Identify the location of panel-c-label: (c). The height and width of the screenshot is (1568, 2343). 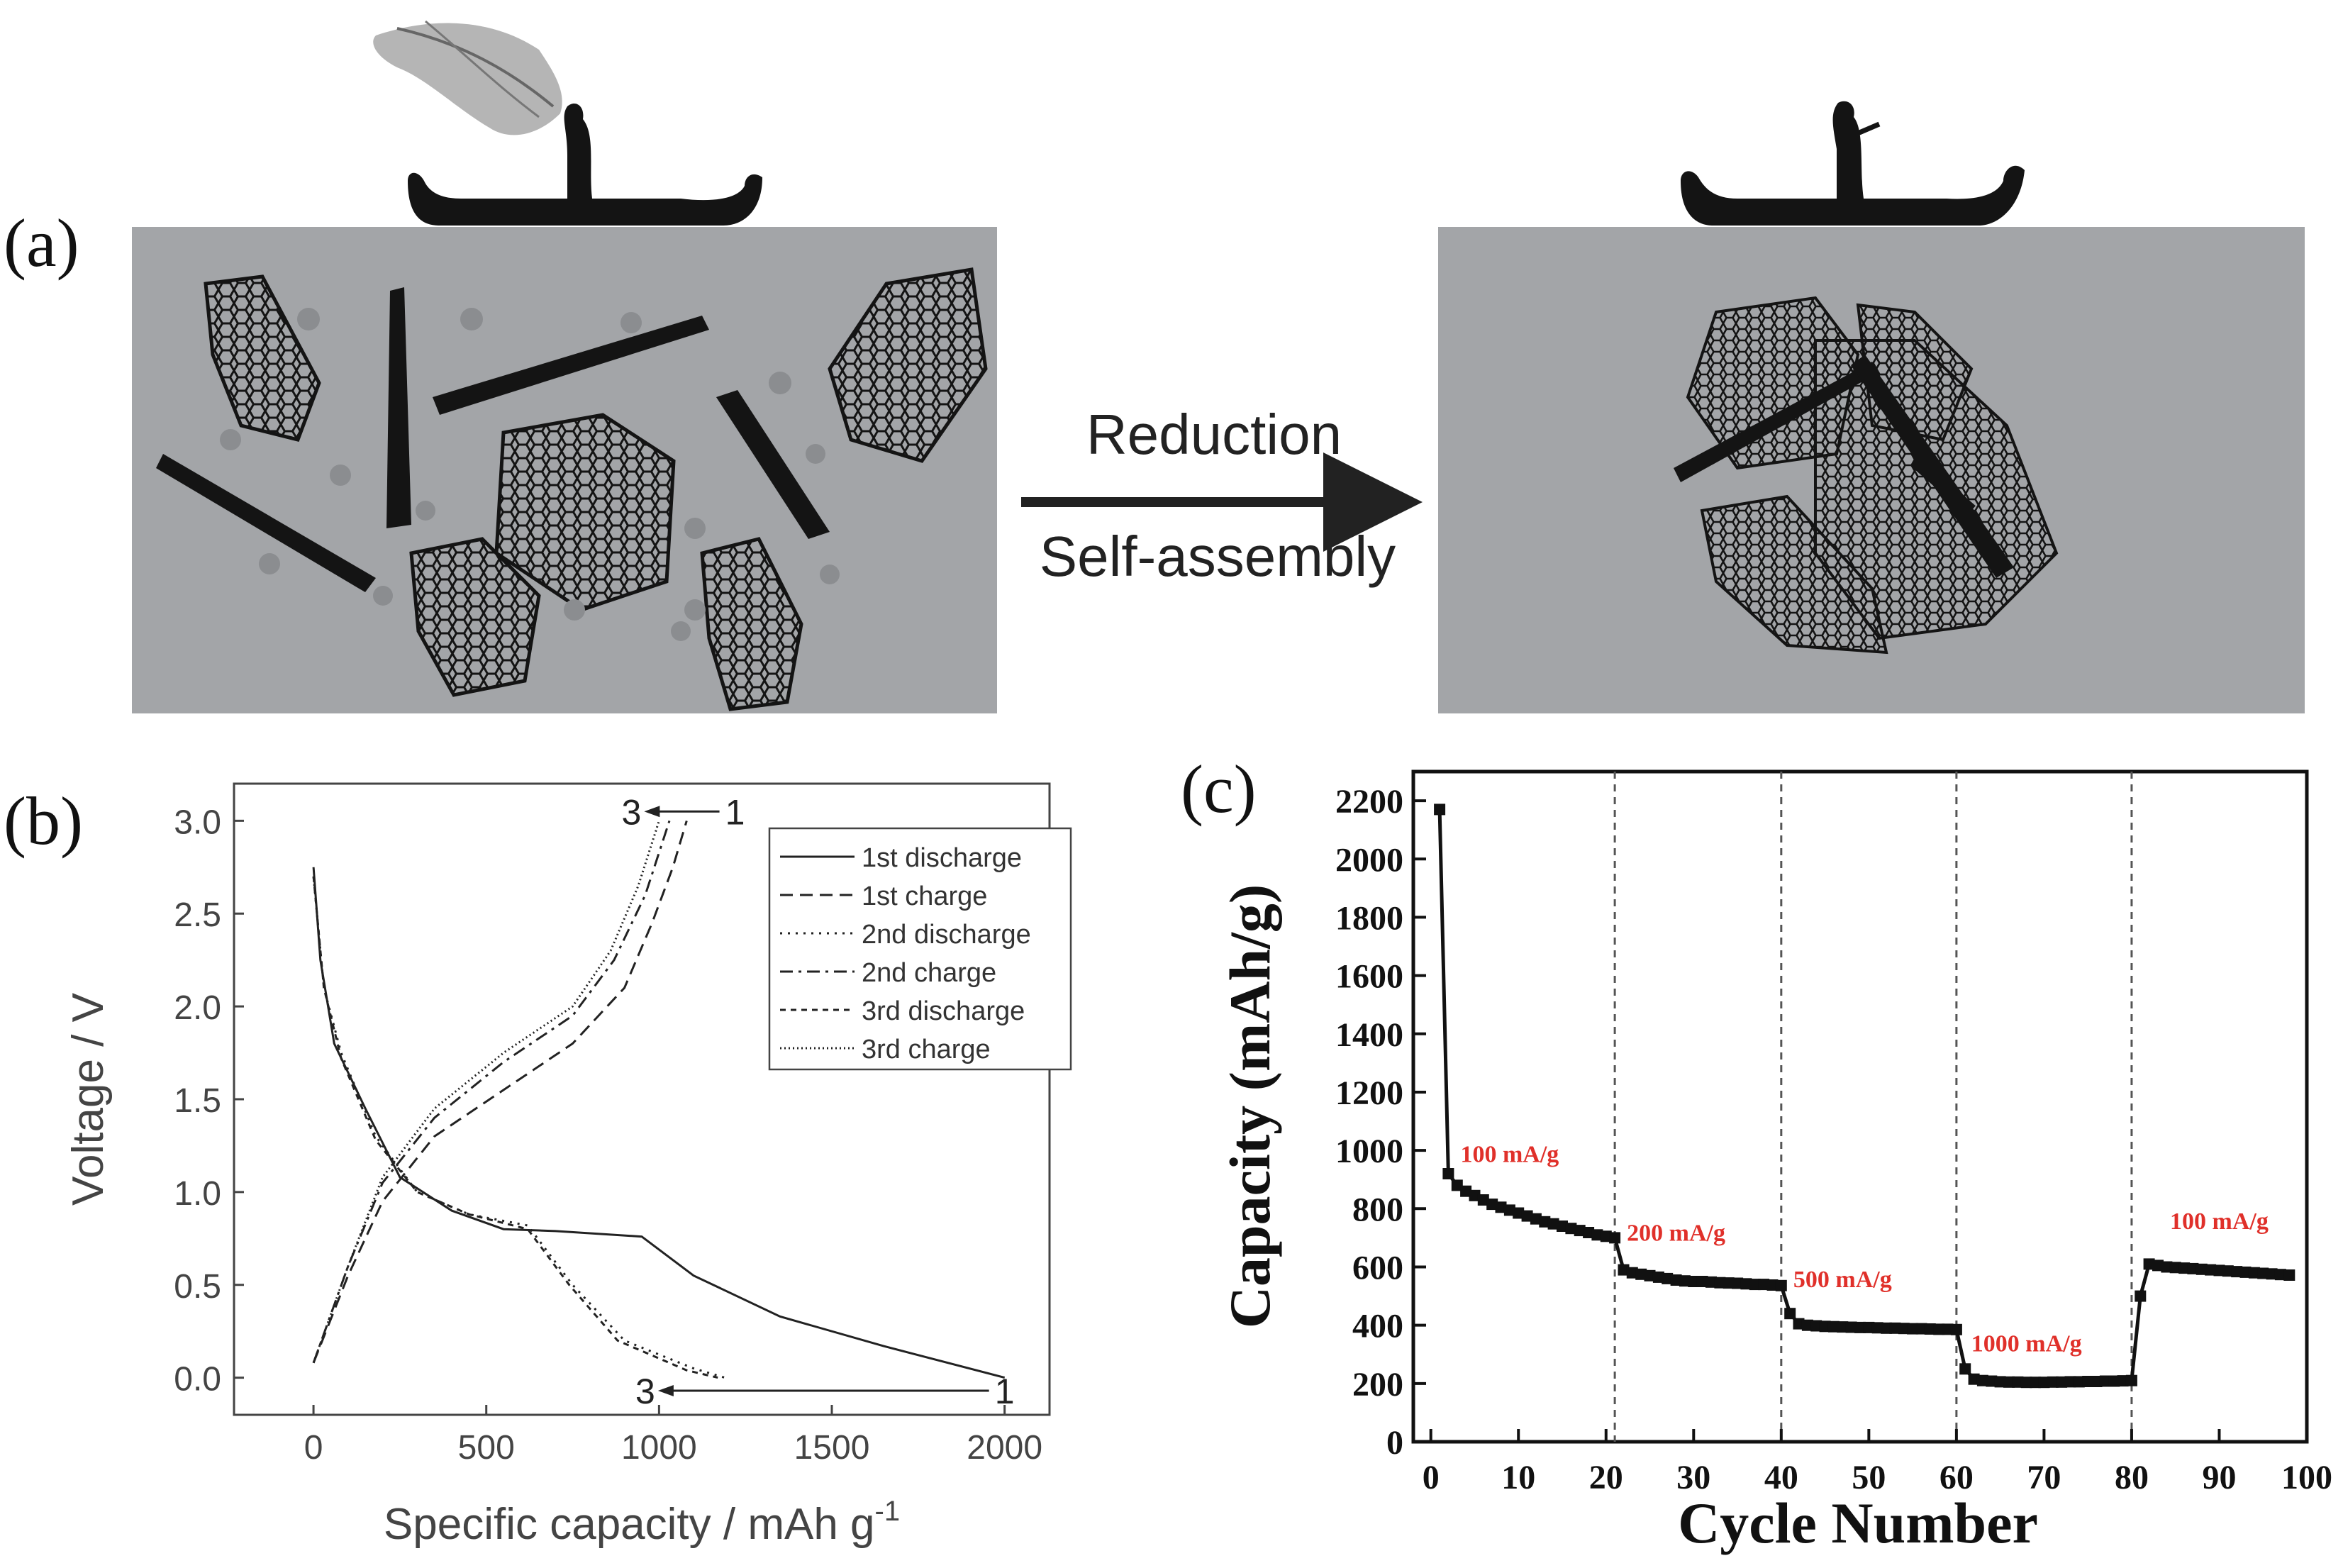
(1219, 789).